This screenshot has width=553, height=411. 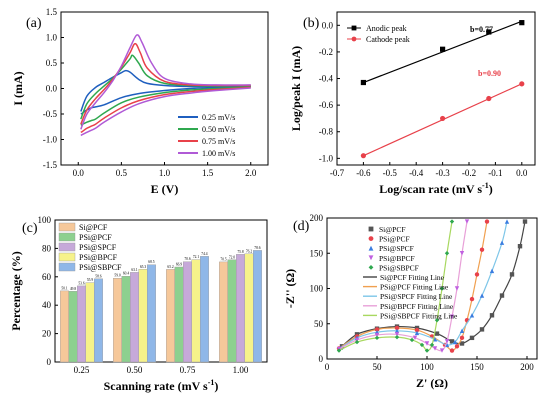 I want to click on panel-a-xlabel: E (V), so click(x=165, y=189).